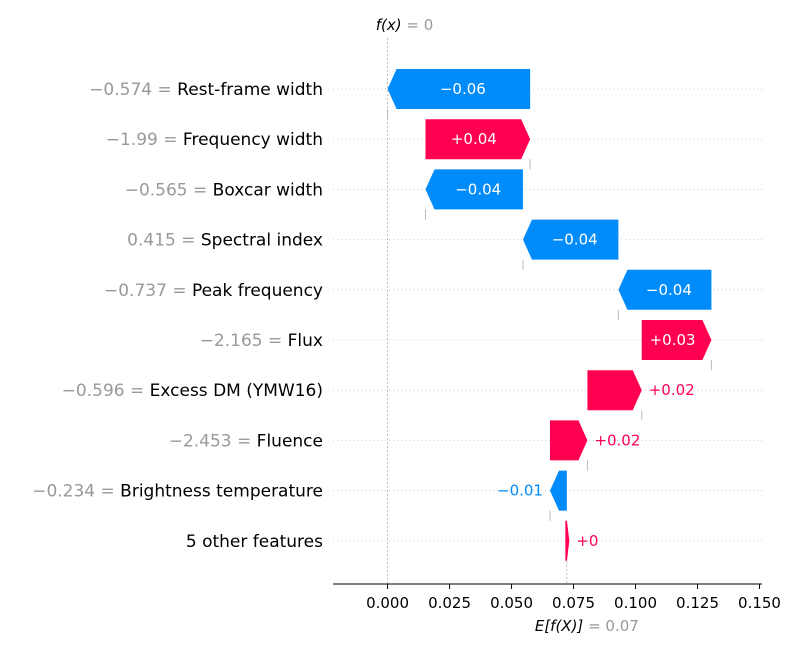 This screenshot has height=650, width=800. Describe the element at coordinates (759, 603) in the screenshot. I see `x-tick-label: 0.150` at that location.